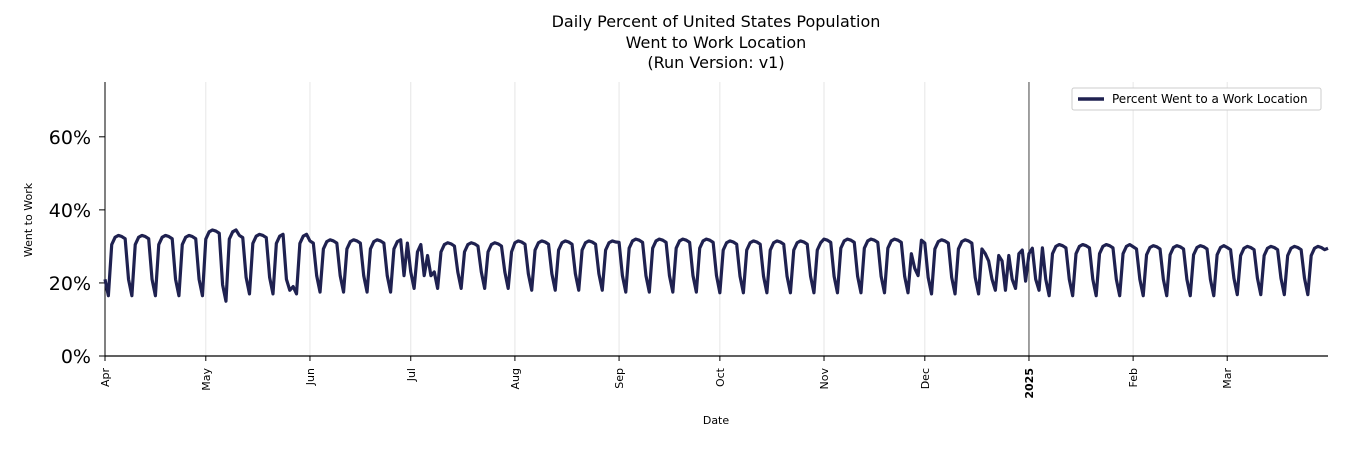 Image resolution: width=1350 pixels, height=450 pixels. What do you see at coordinates (411, 375) in the screenshot?
I see `x-tick-label: Jul` at bounding box center [411, 375].